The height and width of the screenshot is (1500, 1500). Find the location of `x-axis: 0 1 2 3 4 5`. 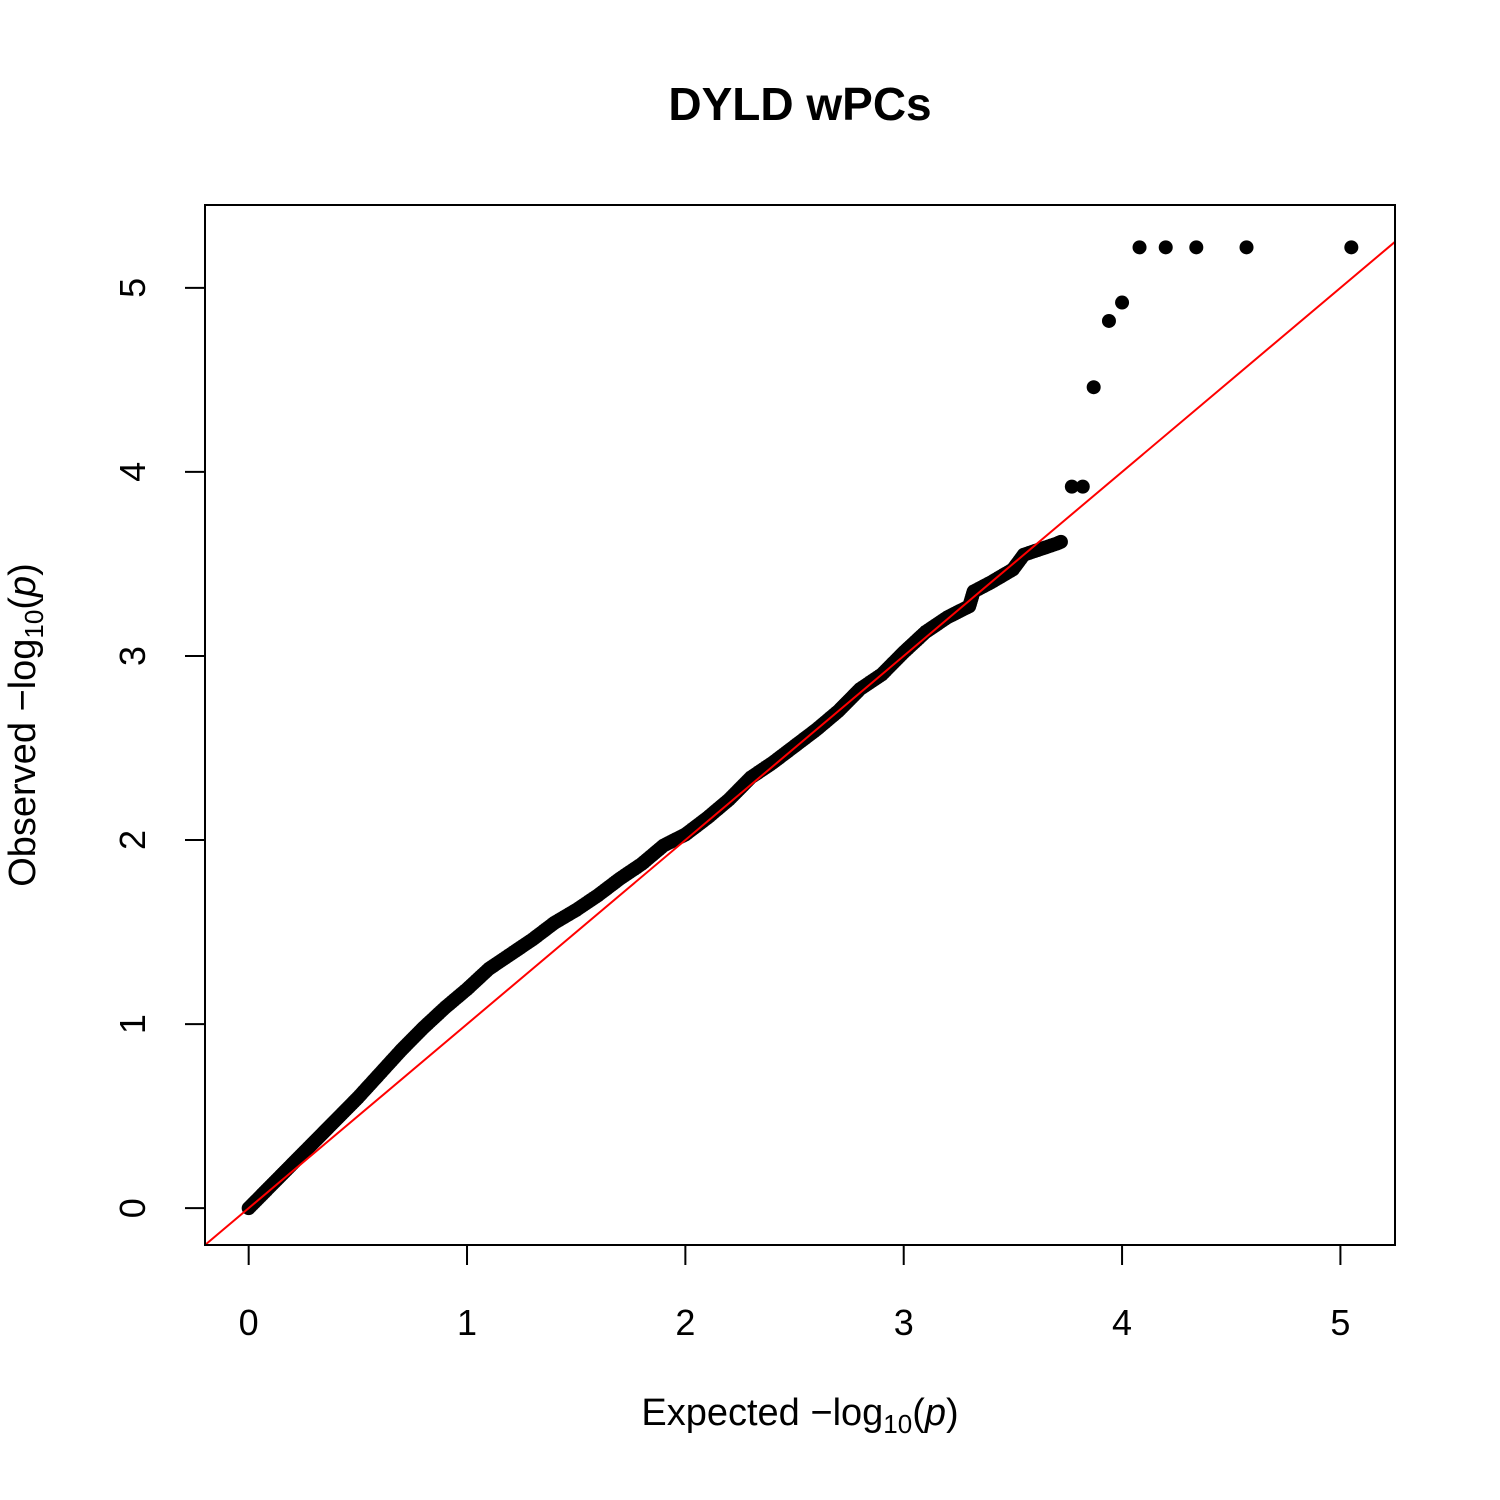

x-axis: 0 1 2 3 4 5 is located at coordinates (794, 1293).